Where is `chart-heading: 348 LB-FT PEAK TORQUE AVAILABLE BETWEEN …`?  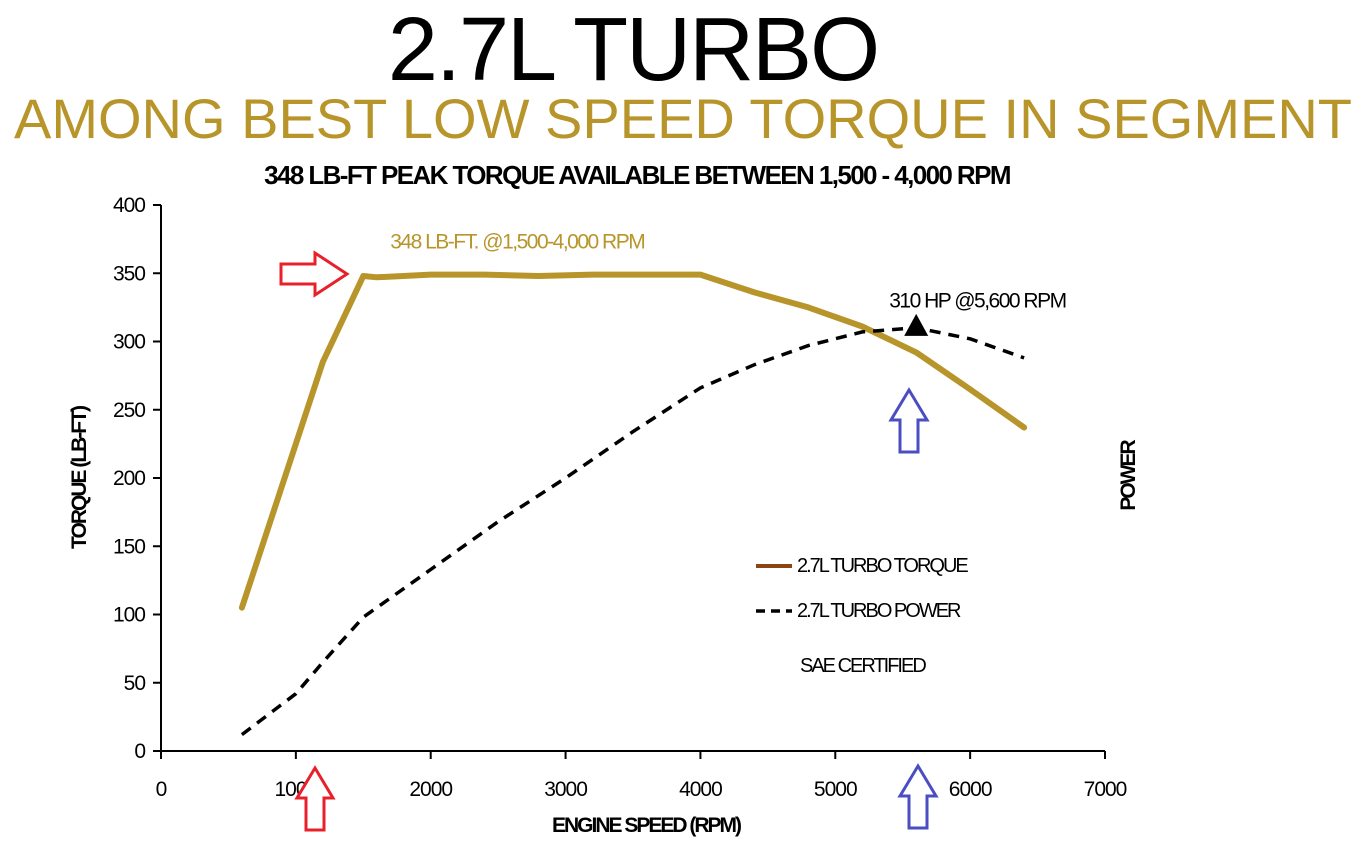
chart-heading: 348 LB-FT PEAK TORQUE AVAILABLE BETWEEN … is located at coordinates (637, 175).